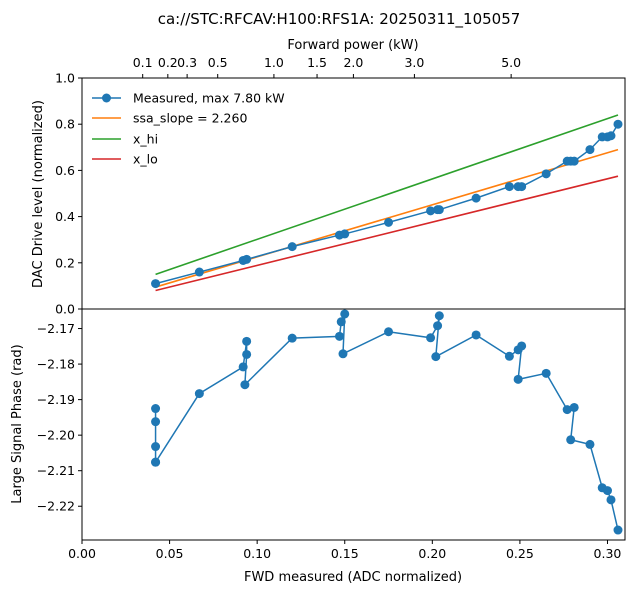  Describe the element at coordinates (17, 423) in the screenshot. I see `bottom-ylabel: Large Signal Phase (rad)` at that location.